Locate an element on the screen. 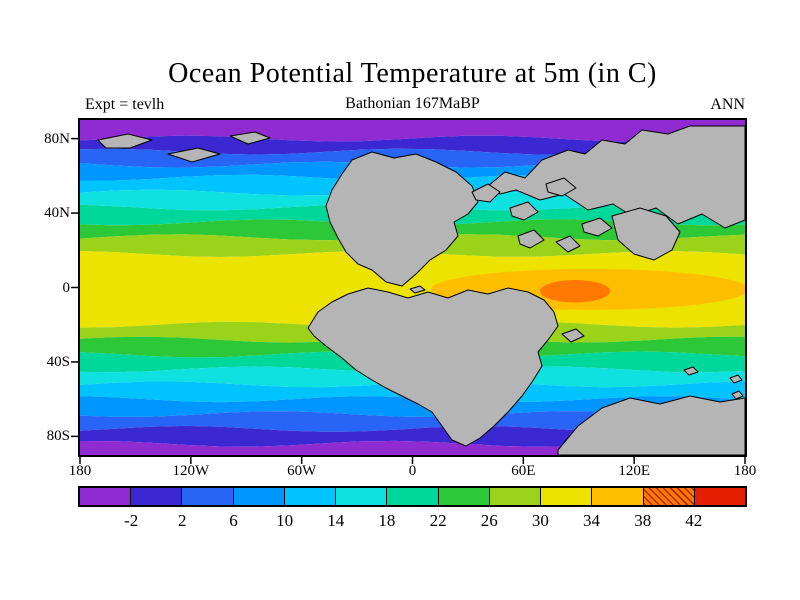  colorbar-tick-label: 30 is located at coordinates (540, 520).